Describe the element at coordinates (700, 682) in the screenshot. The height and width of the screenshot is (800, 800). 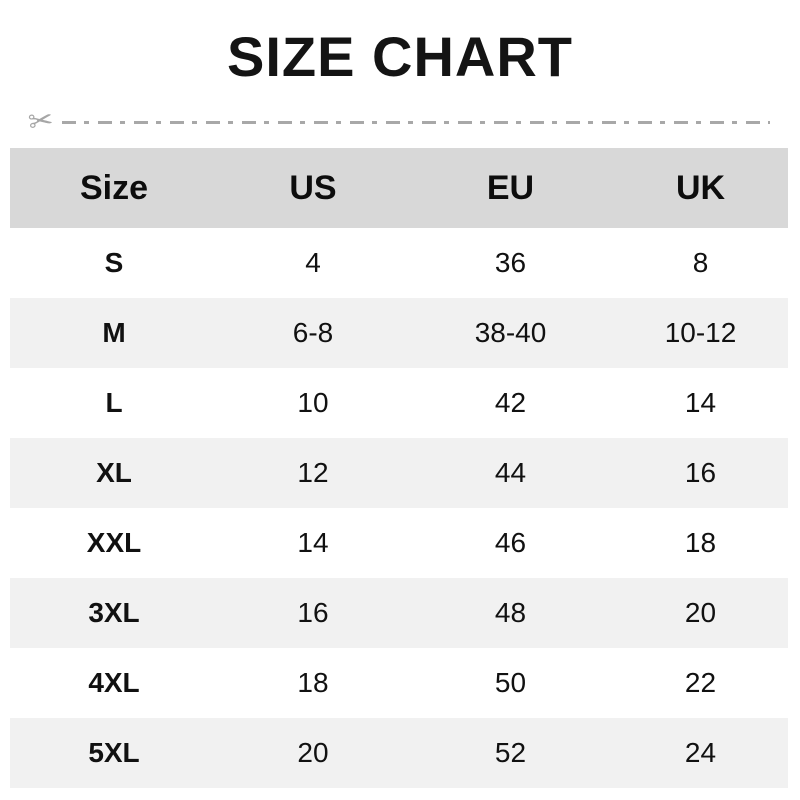
I see `cell-uk: 22` at that location.